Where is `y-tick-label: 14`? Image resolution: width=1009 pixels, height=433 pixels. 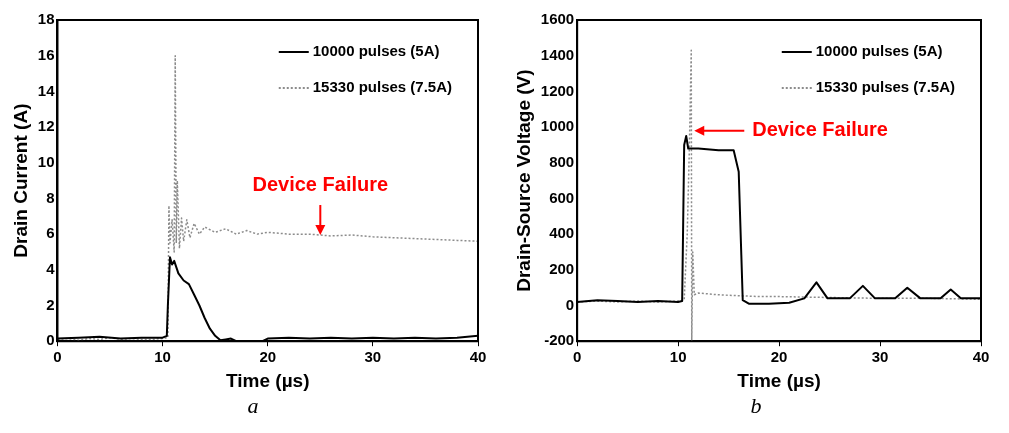 y-tick-label: 14 is located at coordinates (46, 90).